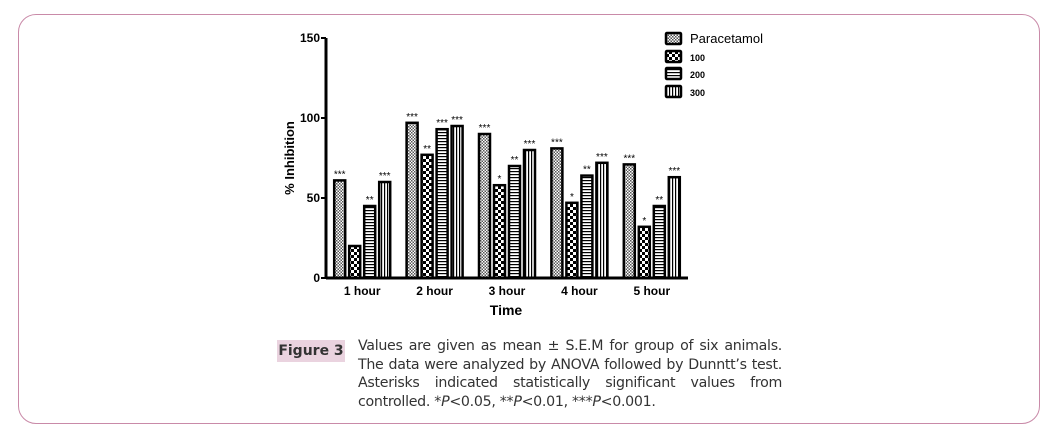 This screenshot has height=432, width=1055. Describe the element at coordinates (442, 203) in the screenshot. I see `bar-200-2-hour` at that location.